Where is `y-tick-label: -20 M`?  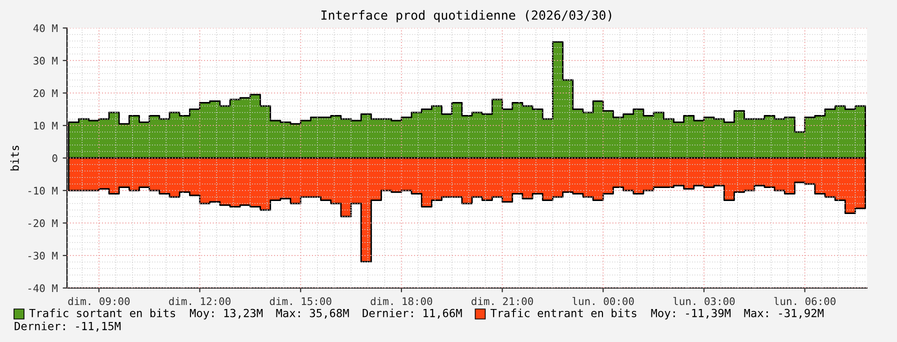
y-tick-label: -20 M is located at coordinates (43, 223).